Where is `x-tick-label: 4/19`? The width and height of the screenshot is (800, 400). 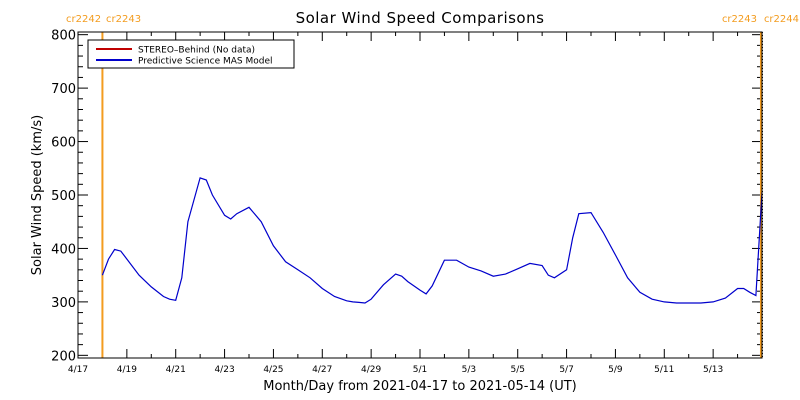
x-tick-label: 4/19 is located at coordinates (127, 370).